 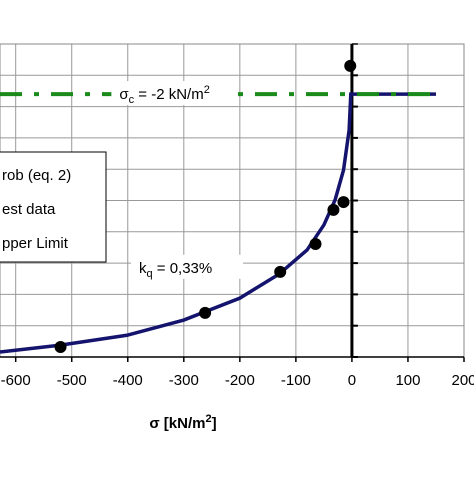 I want to click on annotation-text: = -2 kN/m, so click(x=169, y=94).